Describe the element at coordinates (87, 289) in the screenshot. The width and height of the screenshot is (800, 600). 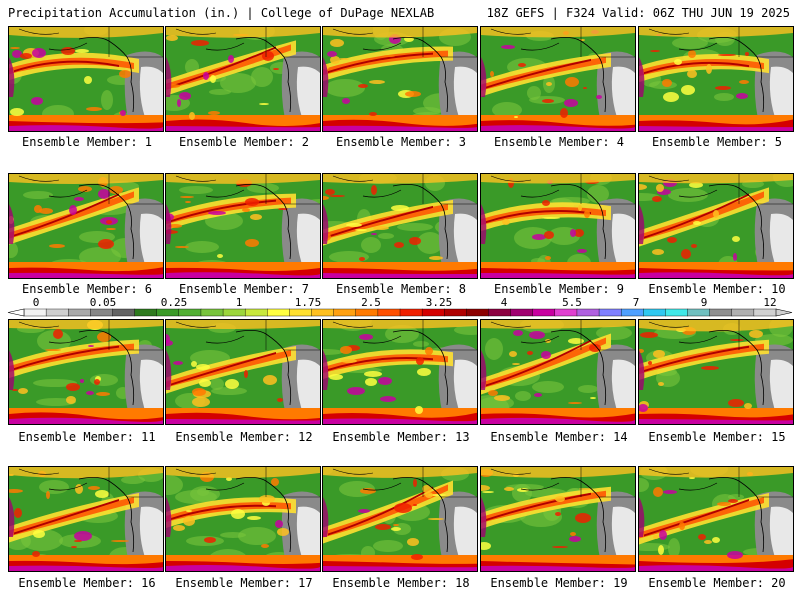
I see `ensemble-member-label: Ensemble Member: 6` at that location.